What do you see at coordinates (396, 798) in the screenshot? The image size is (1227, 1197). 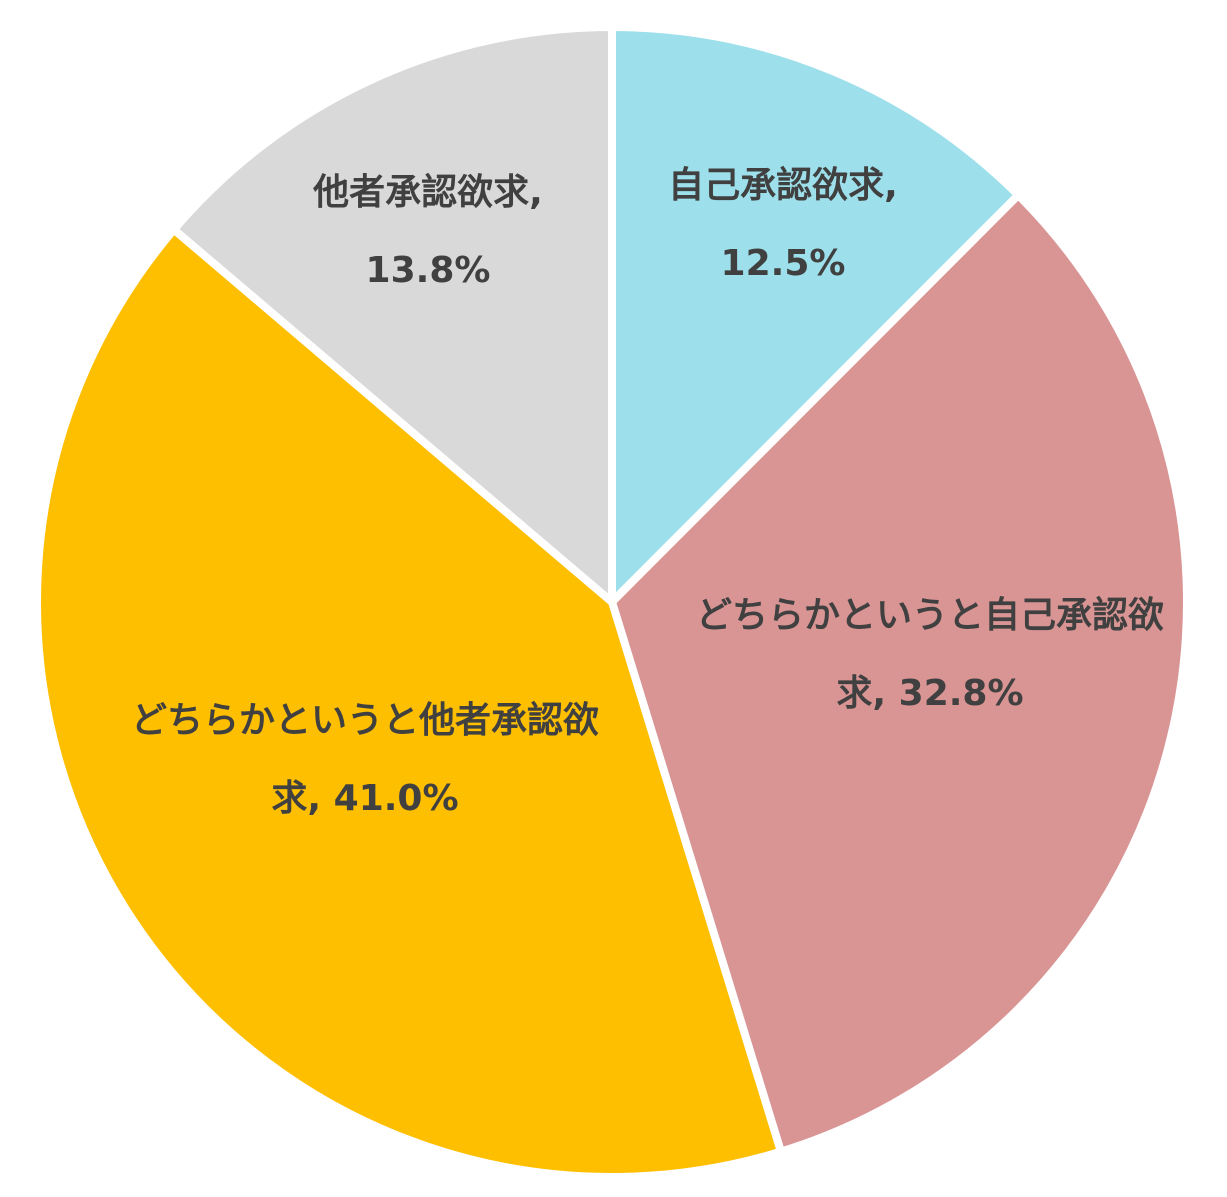 I see `value-label: 41.0%` at bounding box center [396, 798].